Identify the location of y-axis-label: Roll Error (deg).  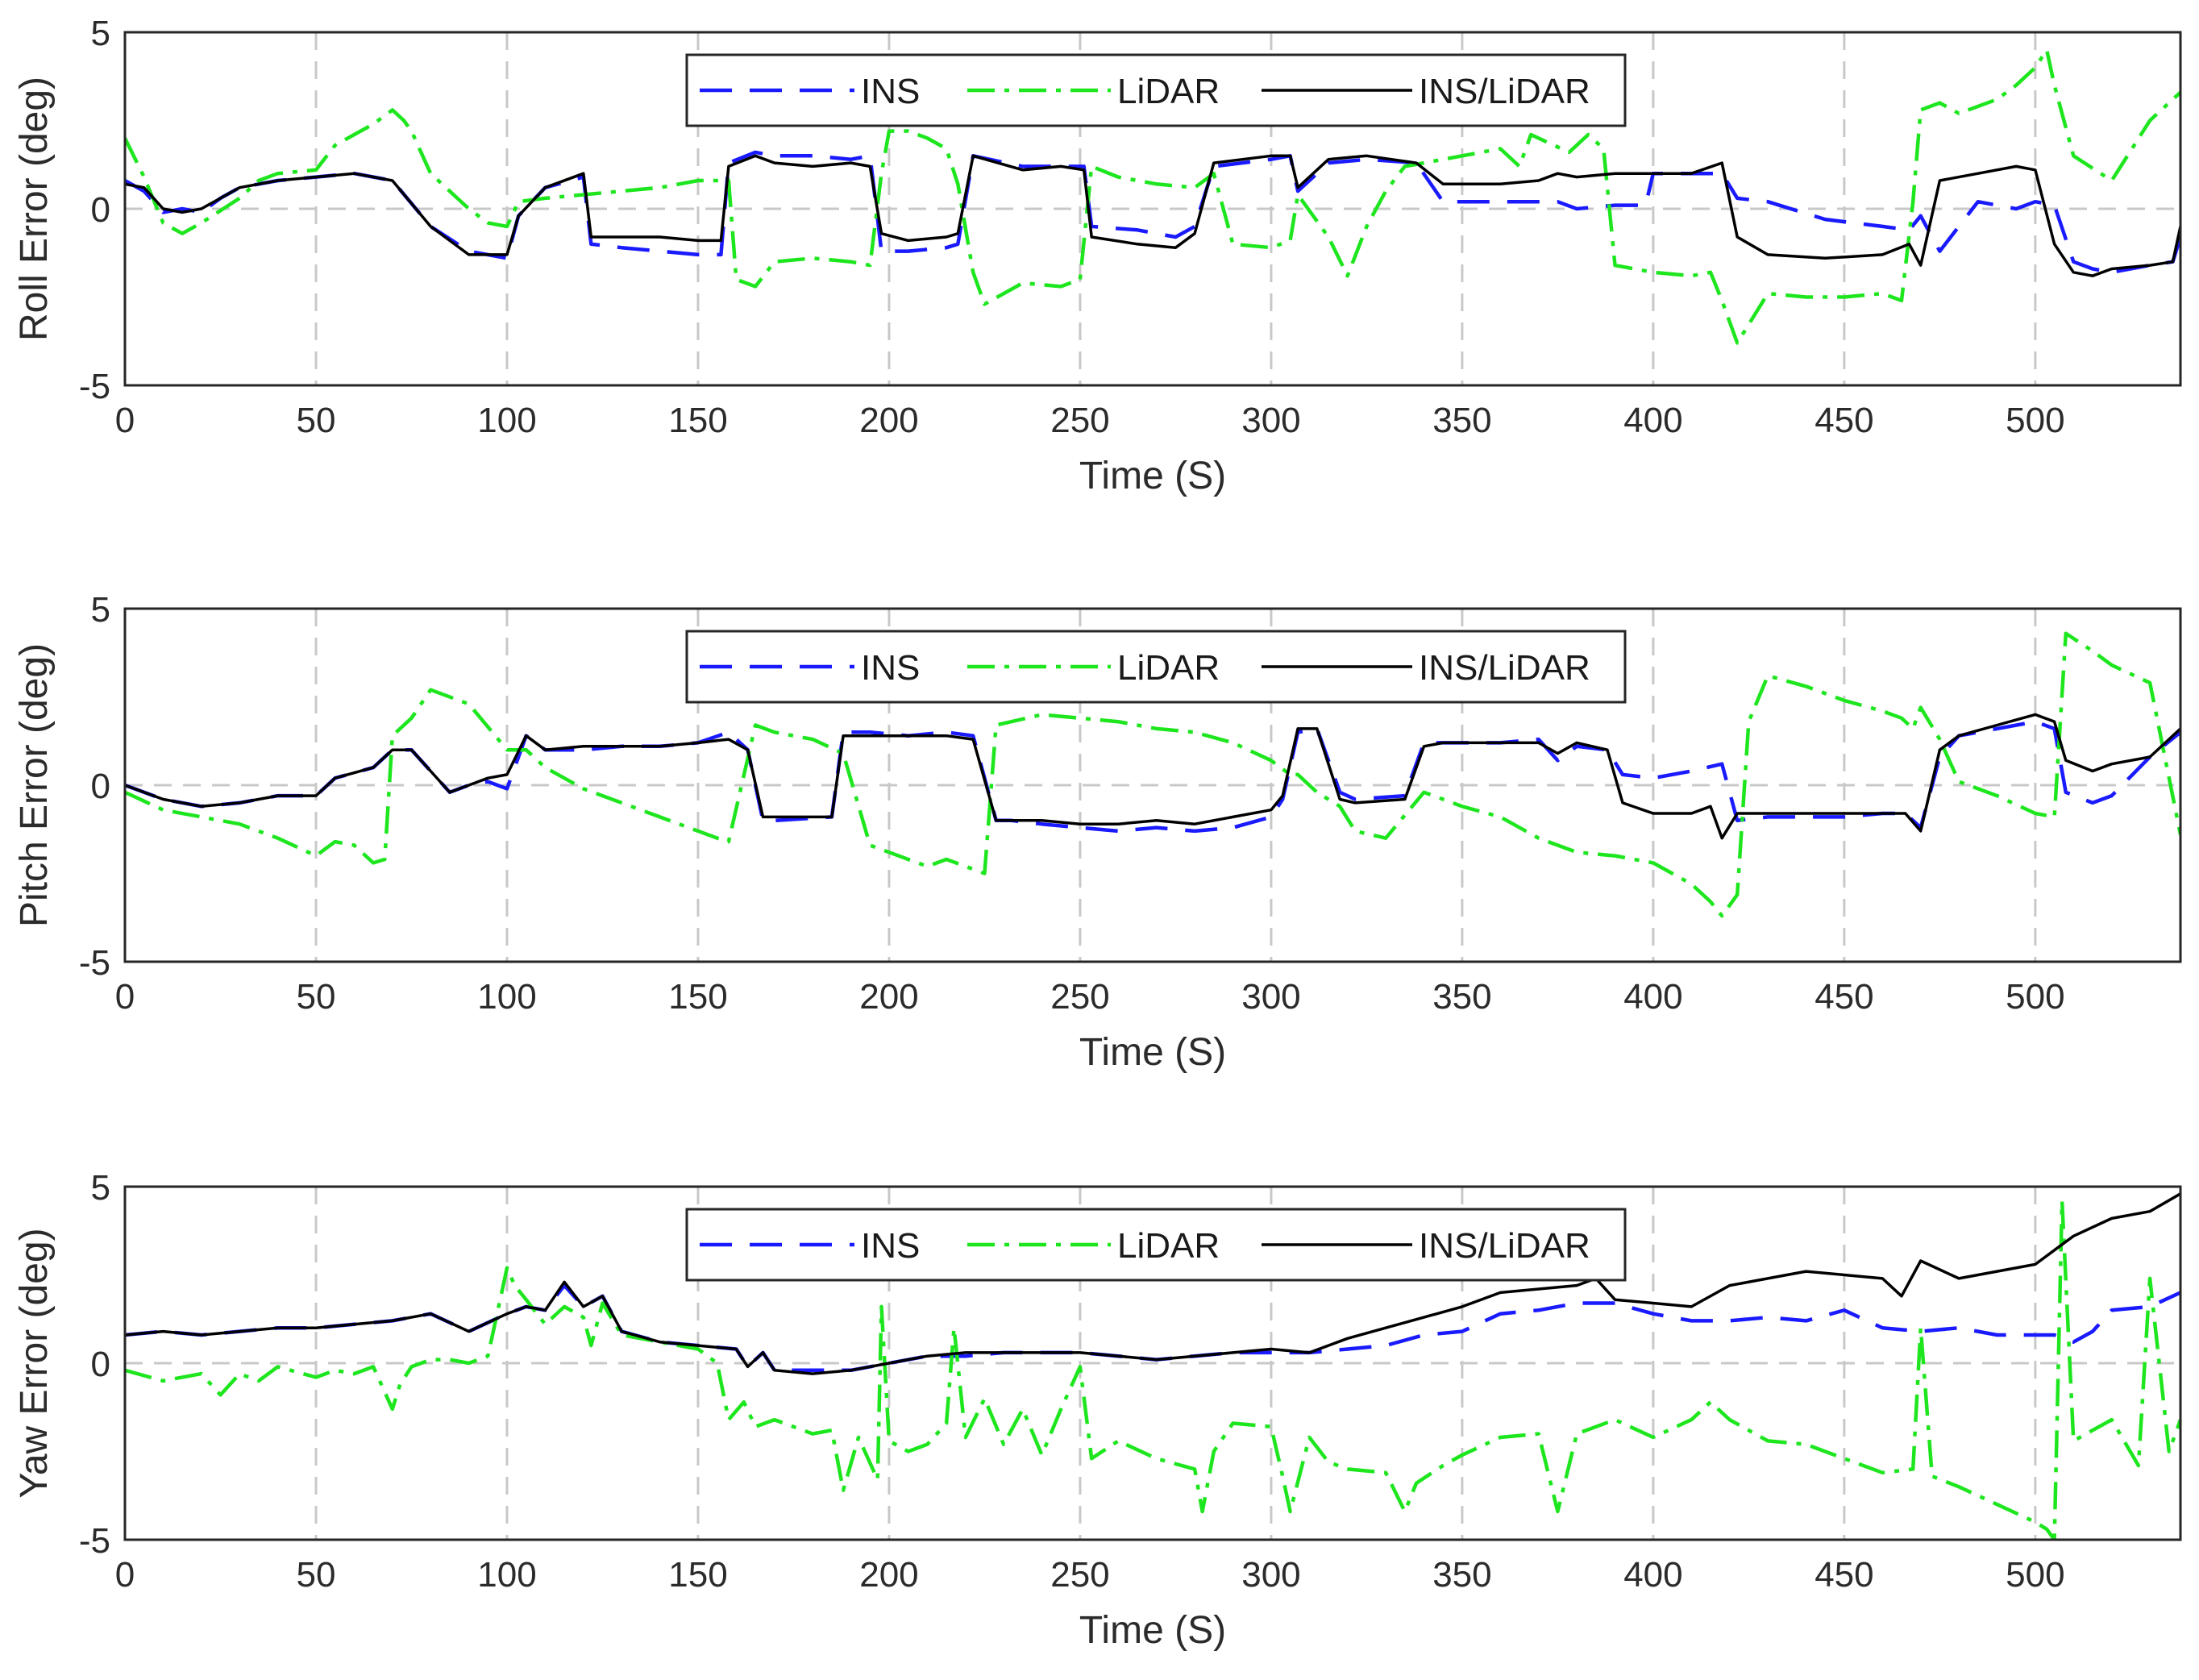
(34, 209).